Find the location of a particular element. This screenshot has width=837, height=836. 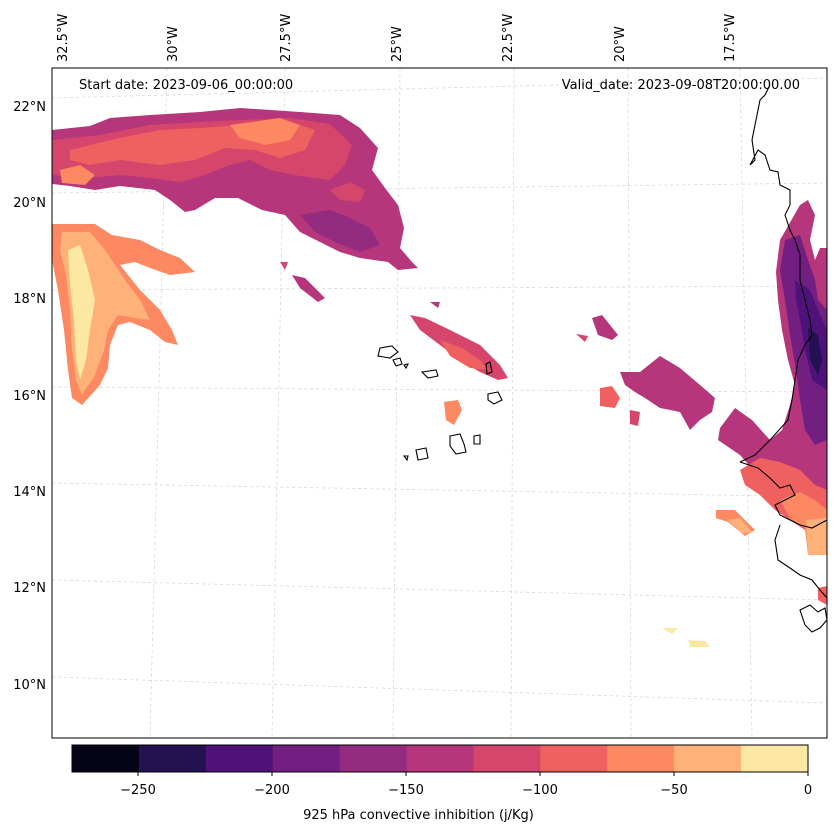

lat-label: 16°N is located at coordinates (29, 396).